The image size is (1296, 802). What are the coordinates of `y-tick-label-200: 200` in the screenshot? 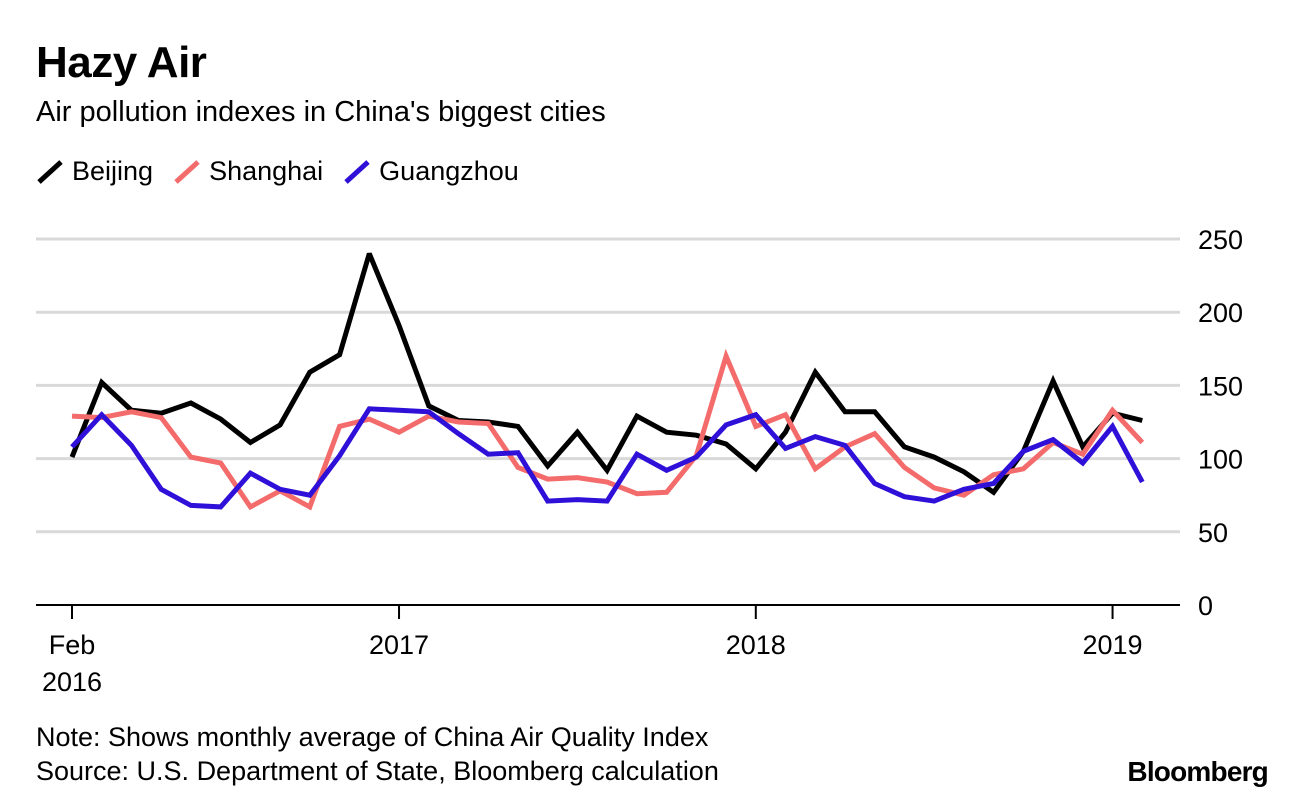 It's located at (1220, 313).